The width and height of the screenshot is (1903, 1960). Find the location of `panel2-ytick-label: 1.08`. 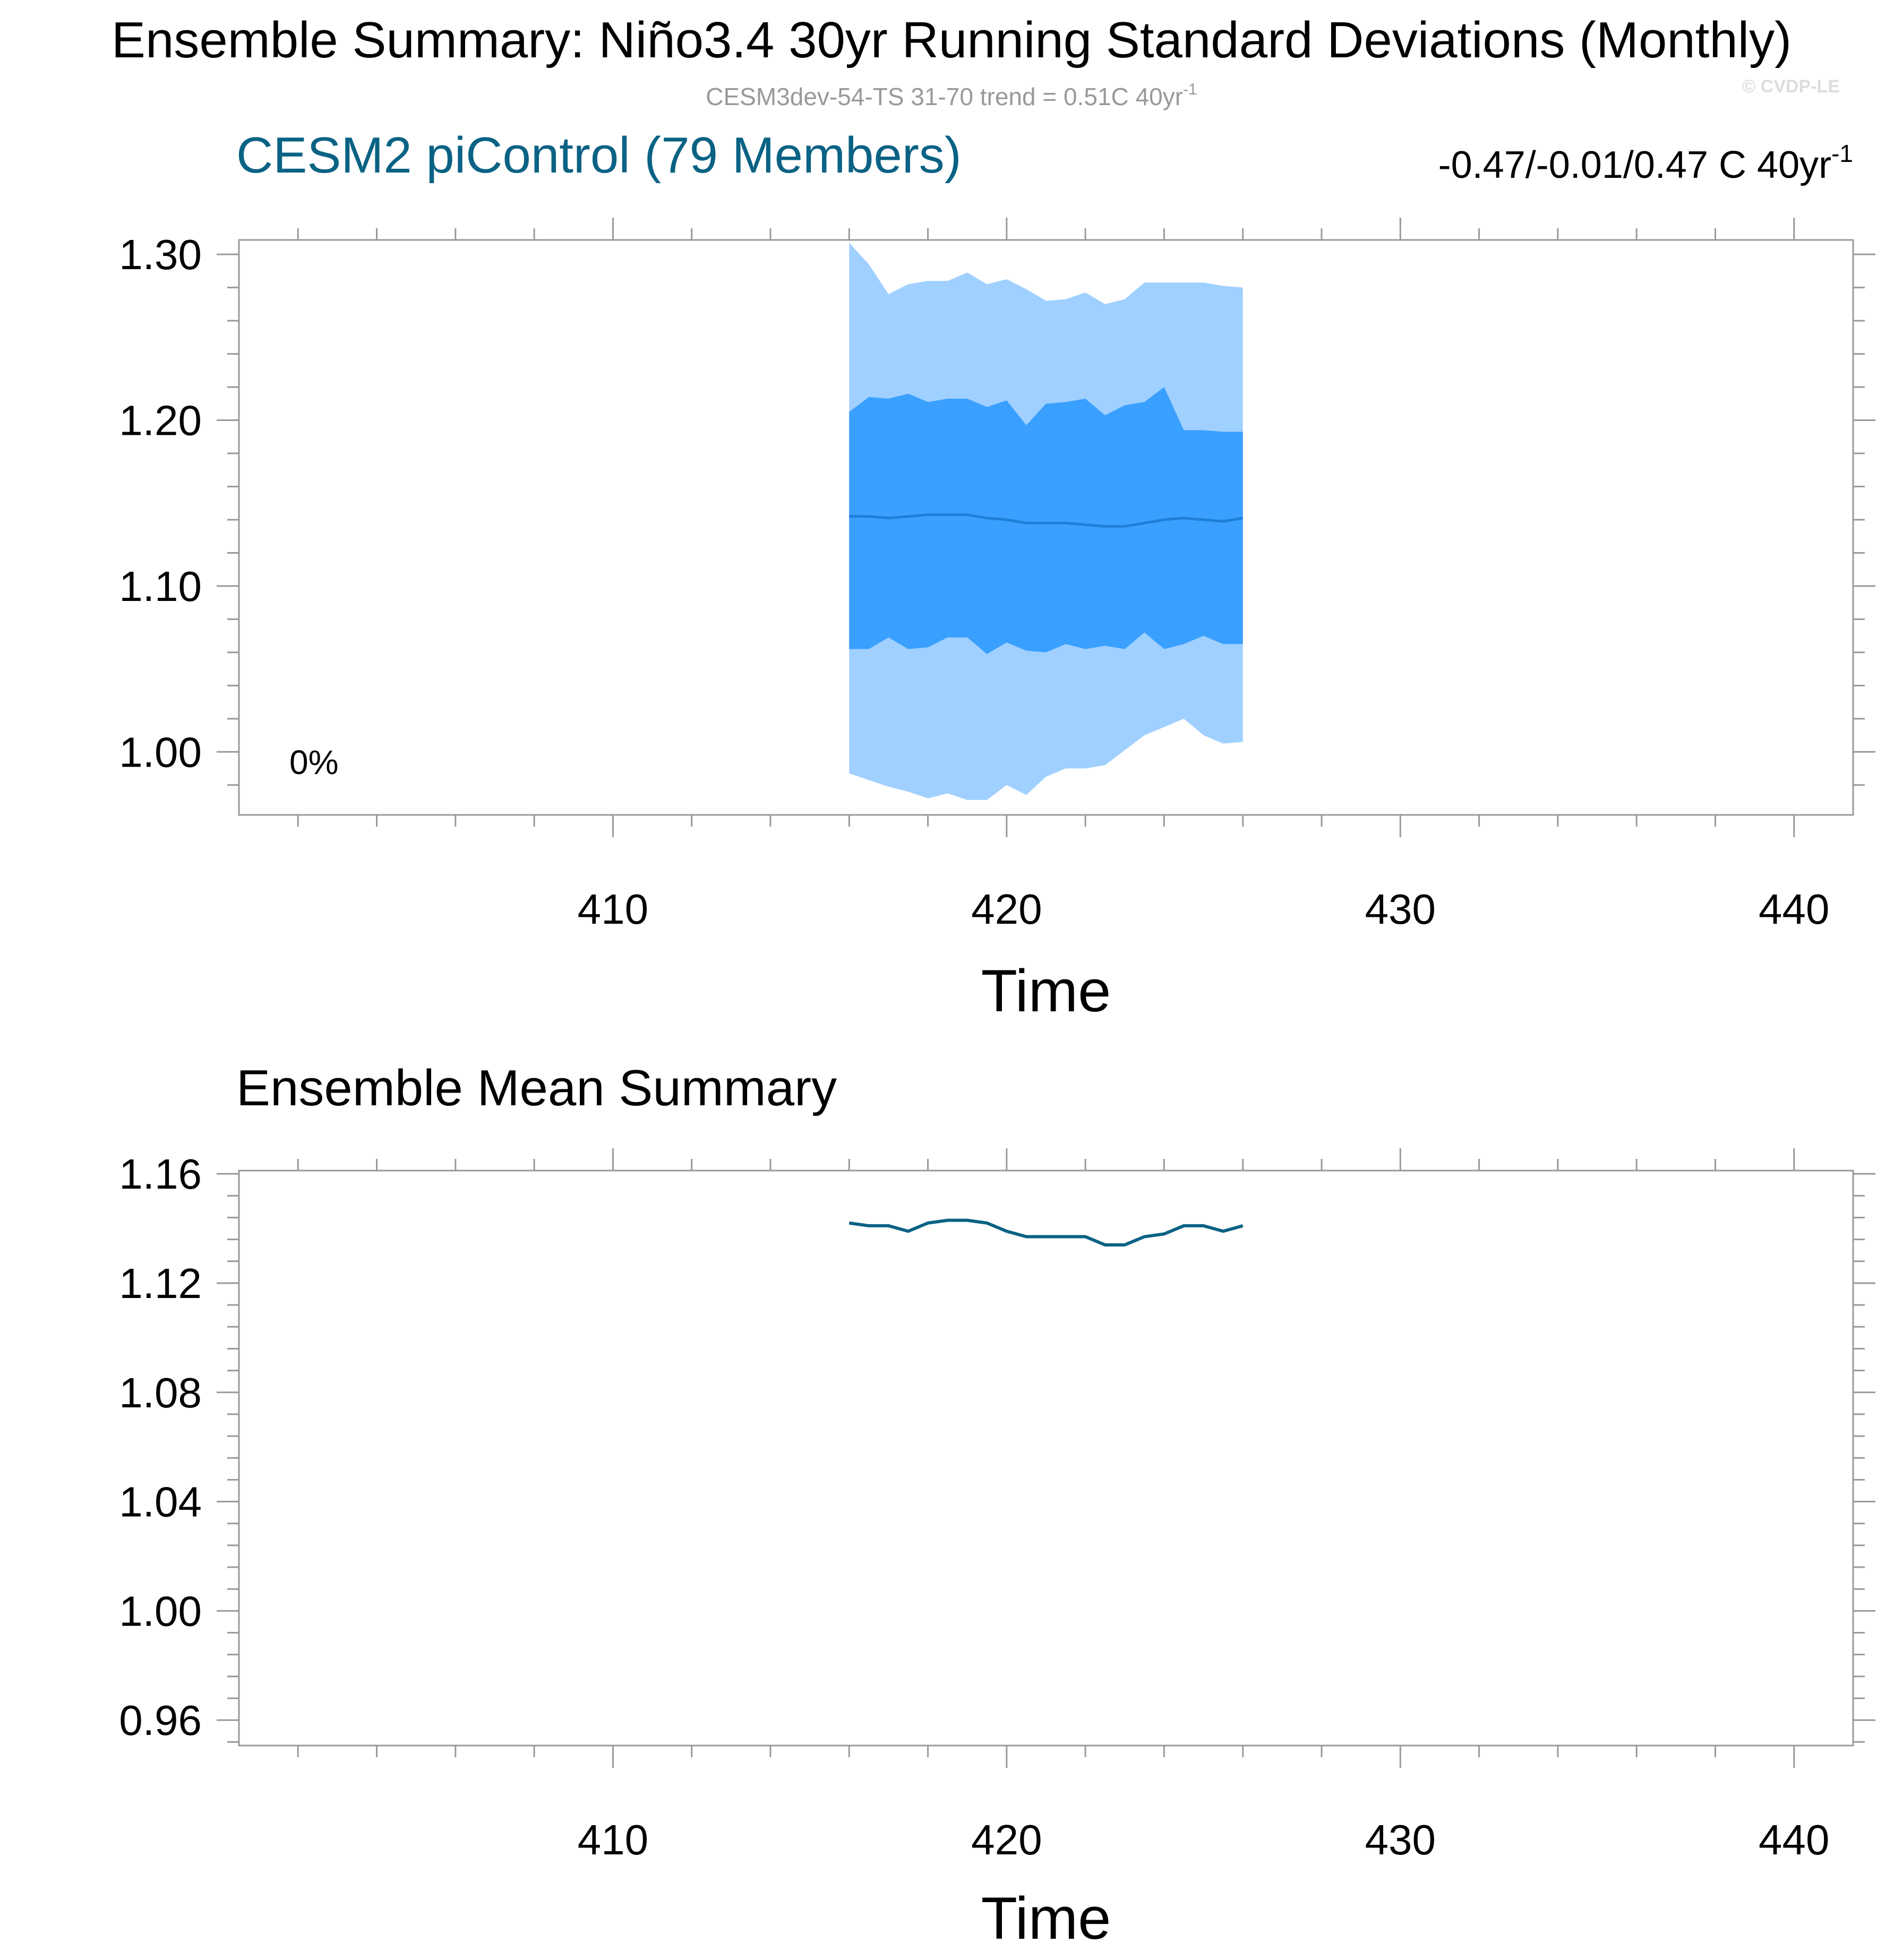

panel2-ytick-label: 1.08 is located at coordinates (160, 1392).